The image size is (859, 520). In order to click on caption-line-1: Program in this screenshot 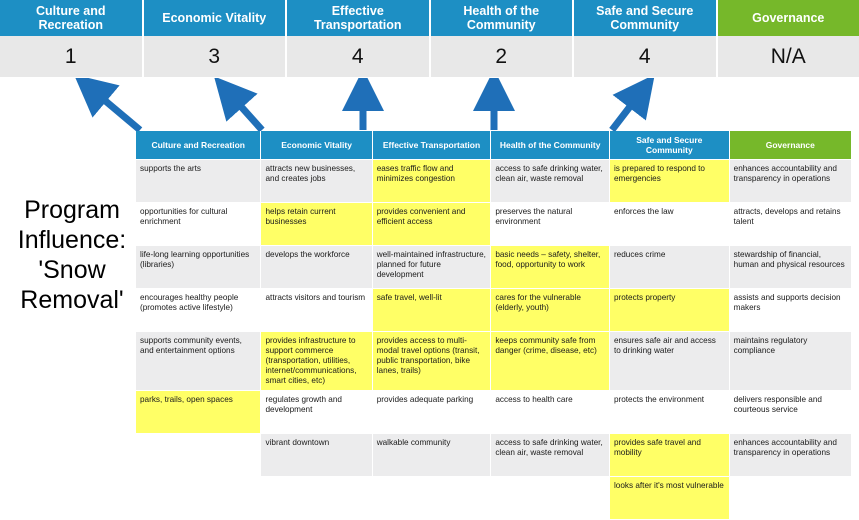, I will do `click(72, 210)`.